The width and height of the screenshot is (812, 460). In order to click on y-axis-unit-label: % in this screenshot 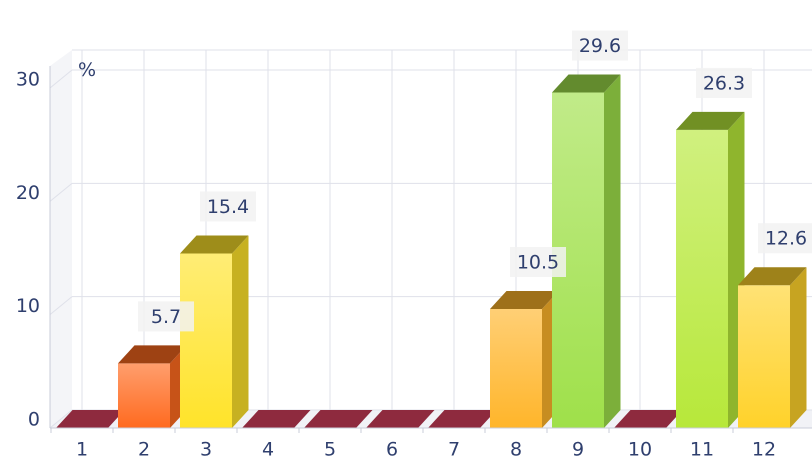, I will do `click(87, 70)`.